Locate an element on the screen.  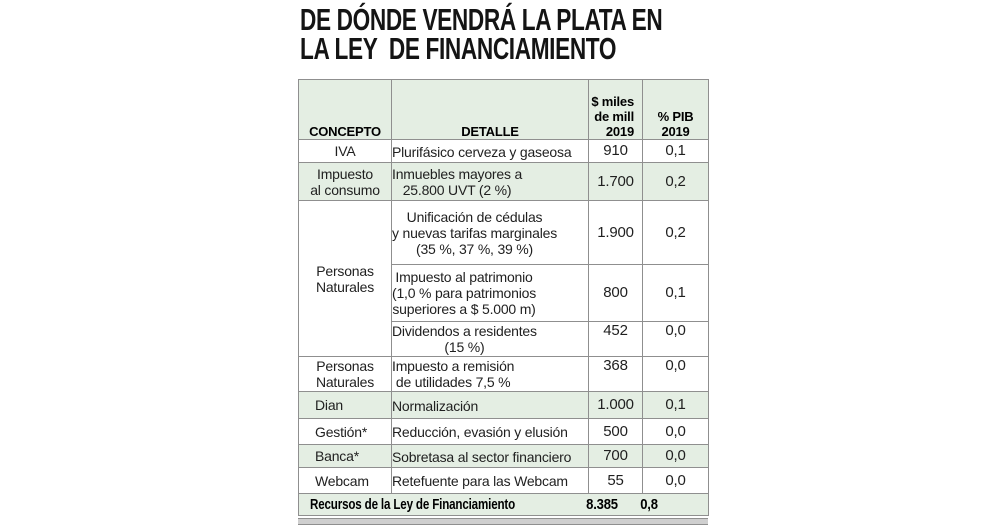
miles-cell: 910 is located at coordinates (615, 151).